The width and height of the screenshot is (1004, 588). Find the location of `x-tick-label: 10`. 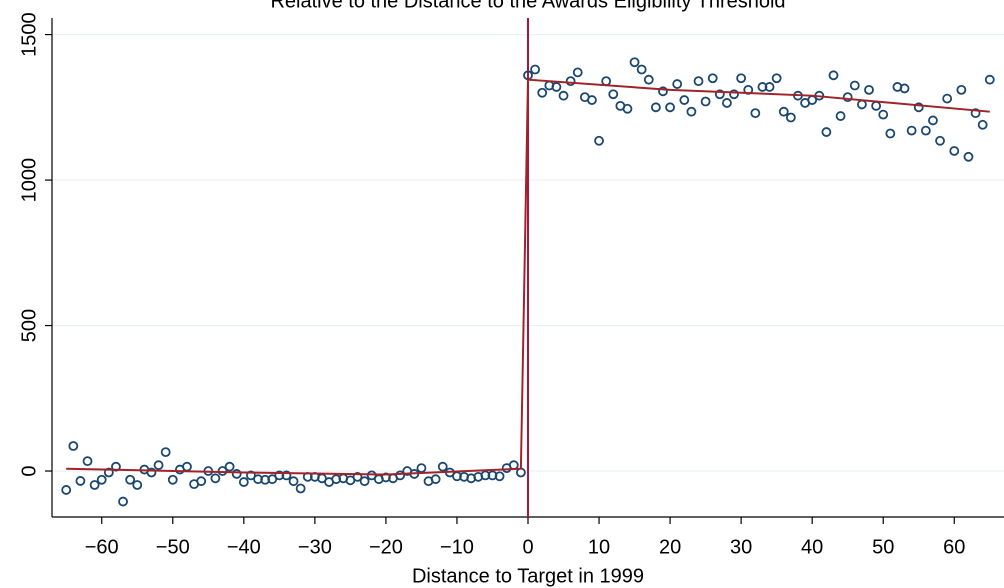

x-tick-label: 10 is located at coordinates (599, 547).